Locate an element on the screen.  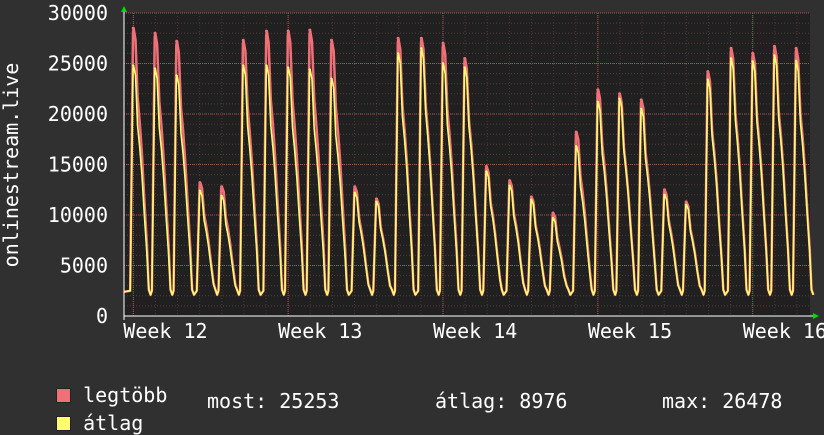
y-tick-label: 25000 is located at coordinates (78, 64).